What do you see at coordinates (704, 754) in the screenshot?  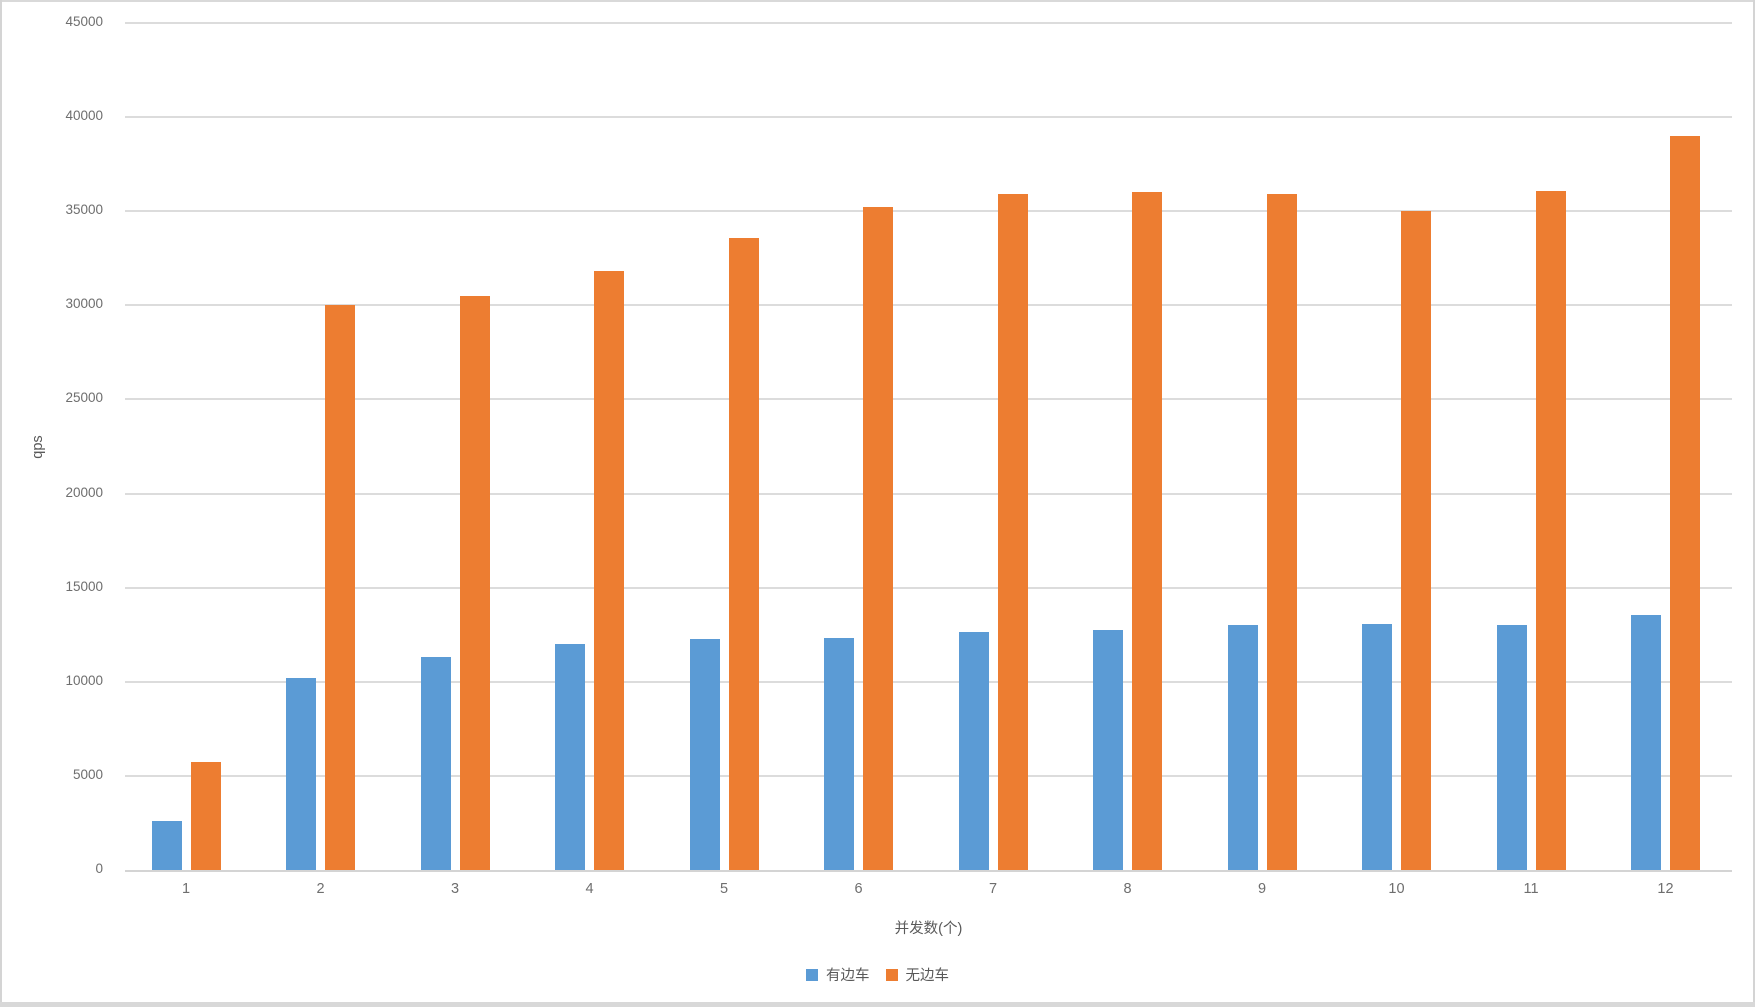 I see `bar-有边车-5` at bounding box center [704, 754].